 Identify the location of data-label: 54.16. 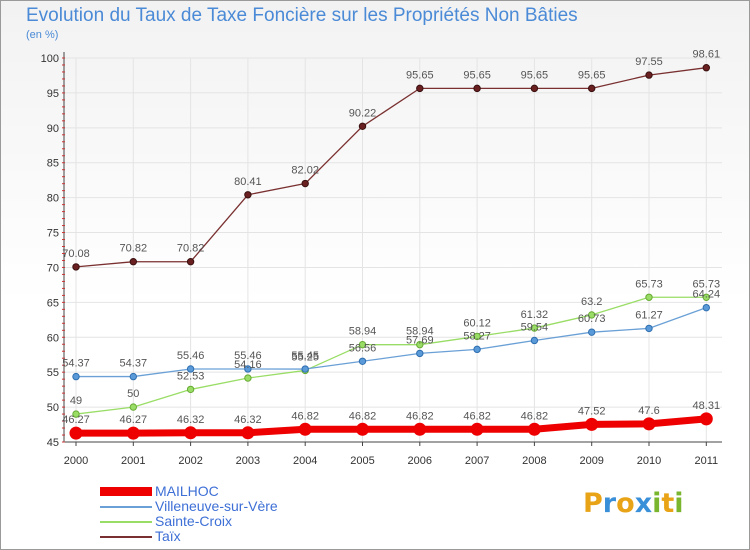
(248, 365).